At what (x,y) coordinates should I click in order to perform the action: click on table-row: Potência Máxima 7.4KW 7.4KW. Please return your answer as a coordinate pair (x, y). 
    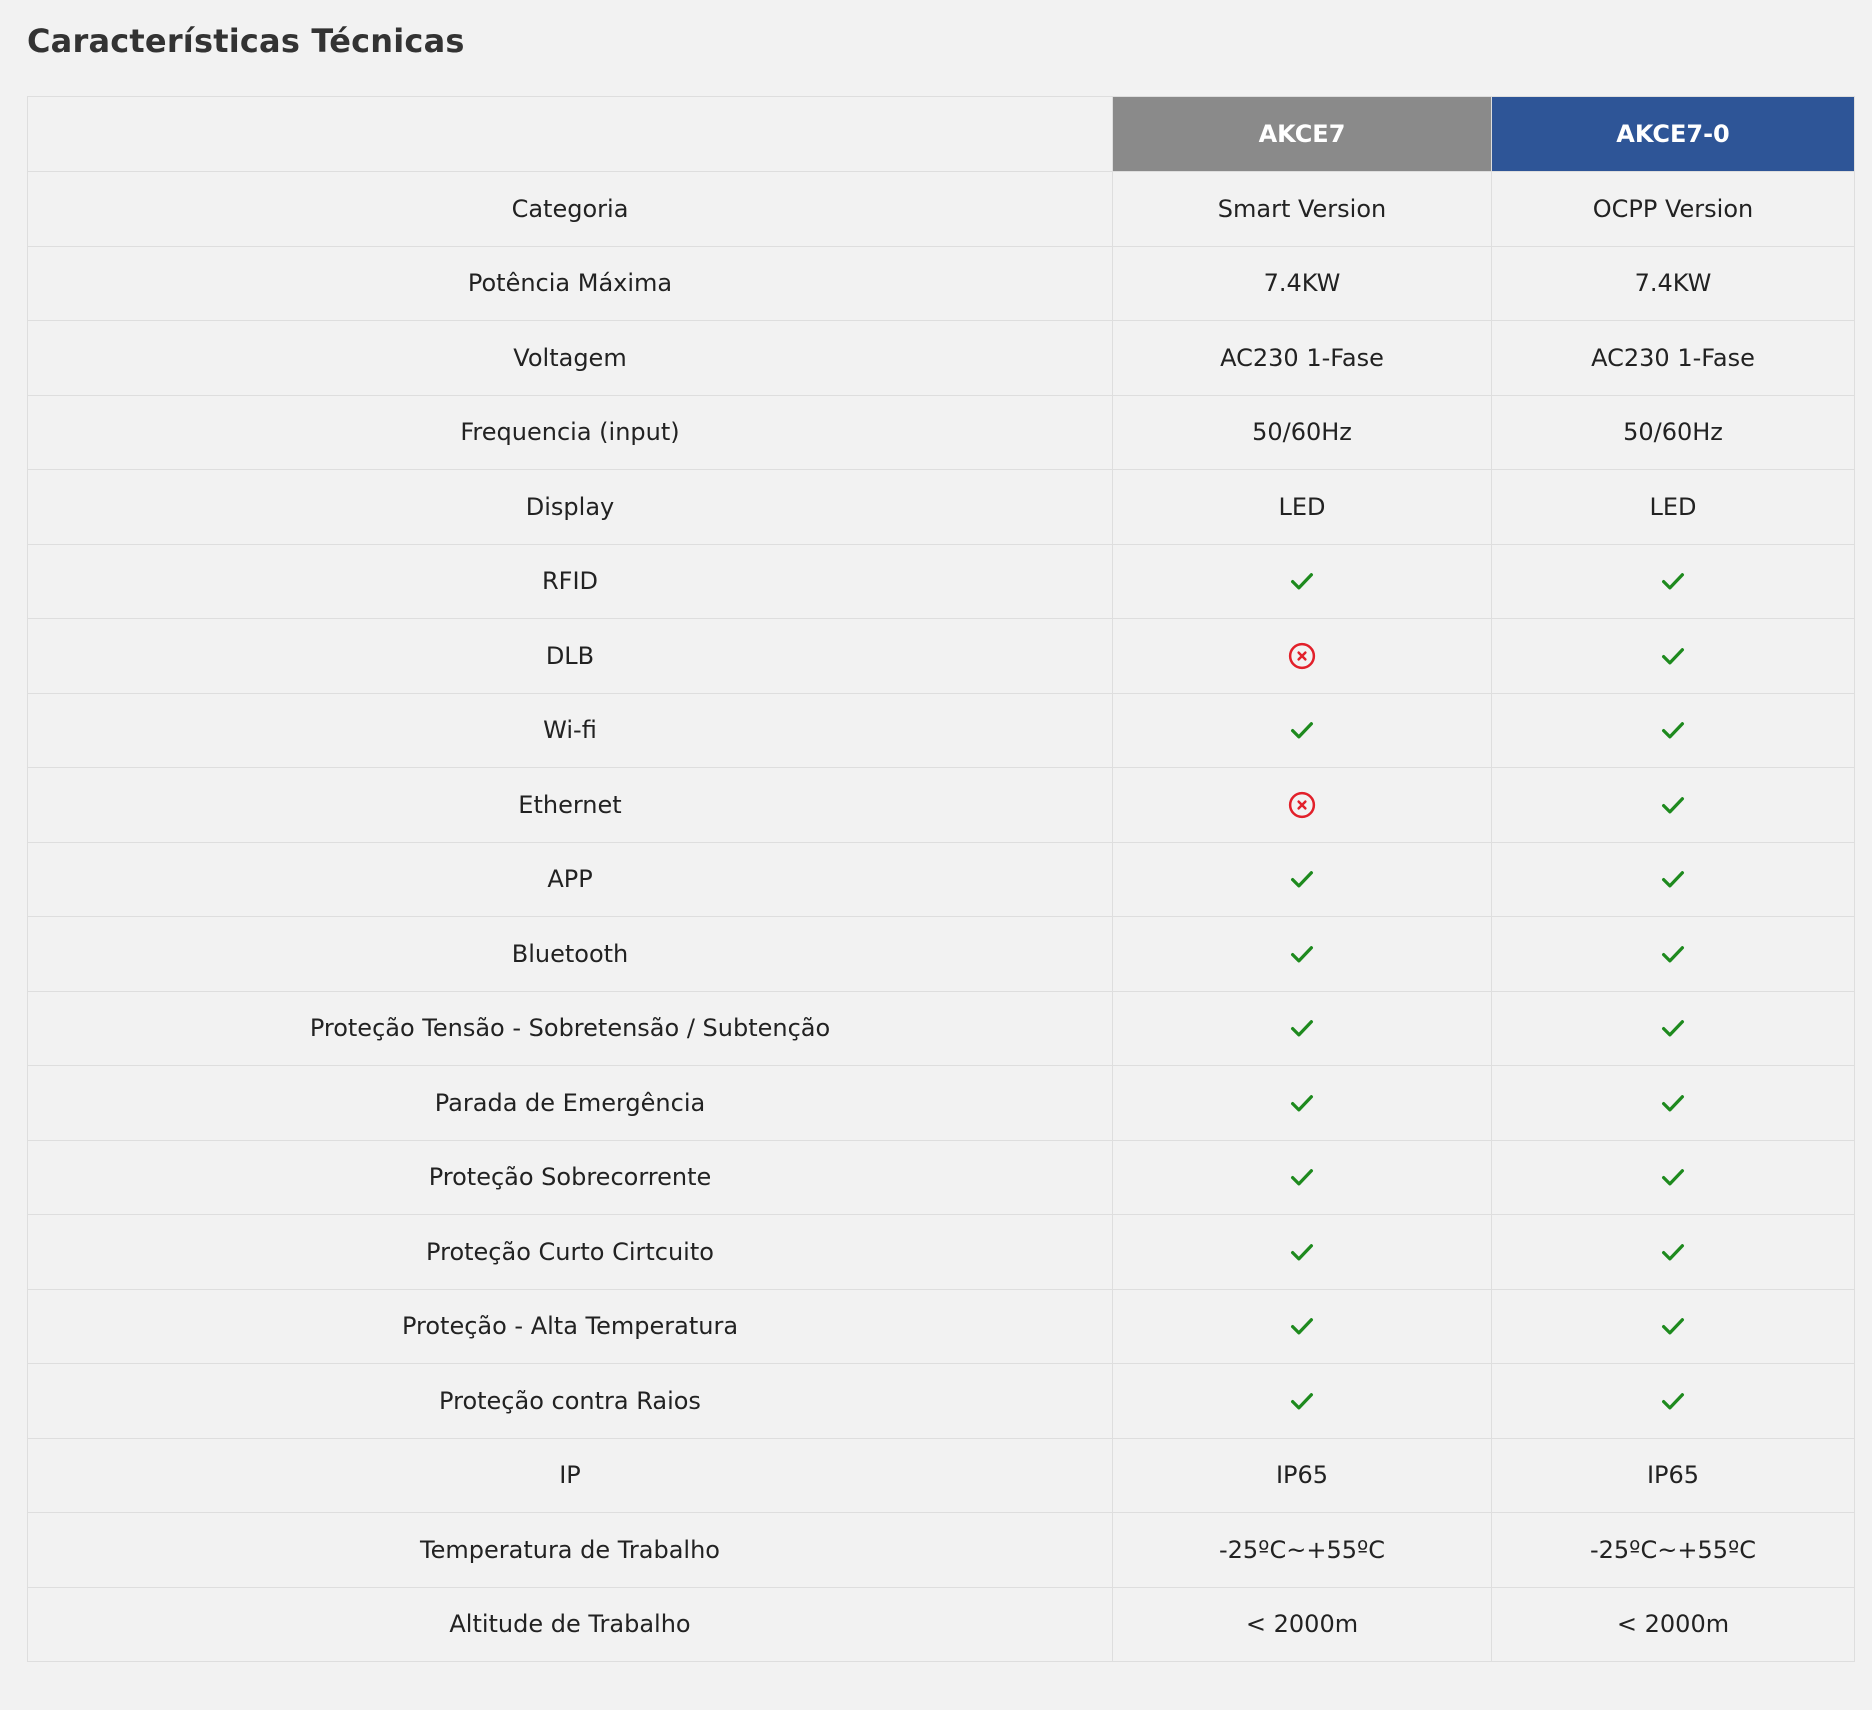
    Looking at the image, I should click on (941, 283).